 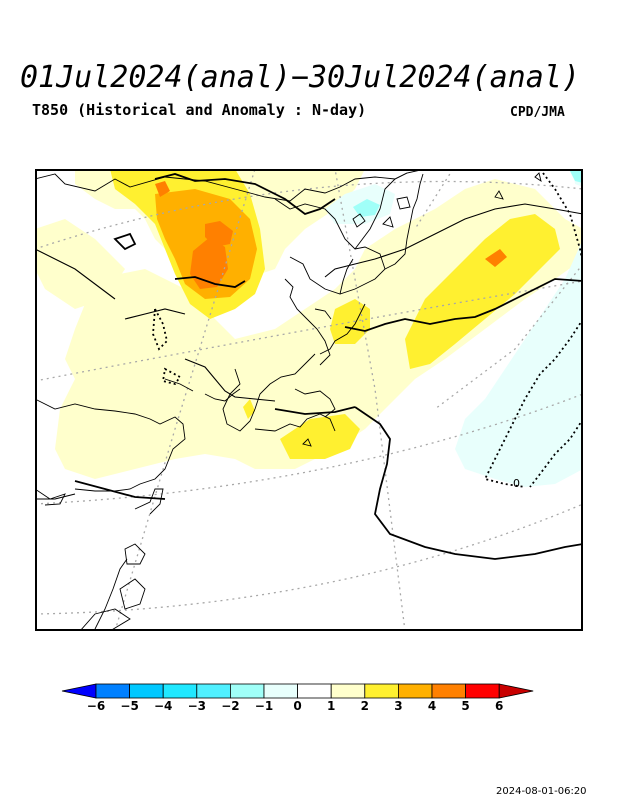 I want to click on colorbar-tick-label: 0, so click(x=297, y=705).